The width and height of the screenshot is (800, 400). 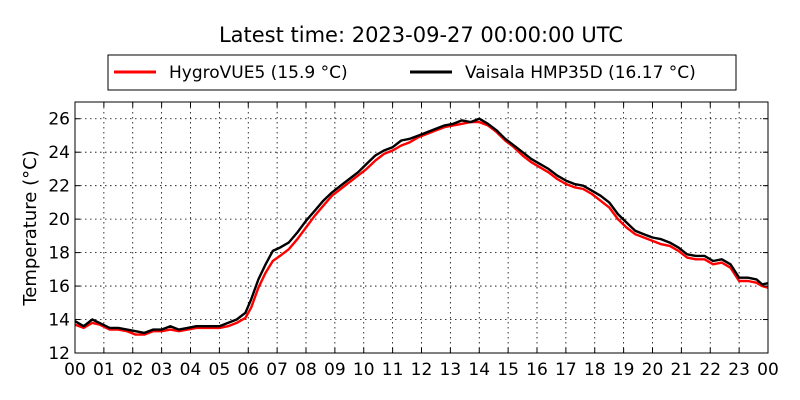 I want to click on y-tick-label: 18, so click(x=59, y=254).